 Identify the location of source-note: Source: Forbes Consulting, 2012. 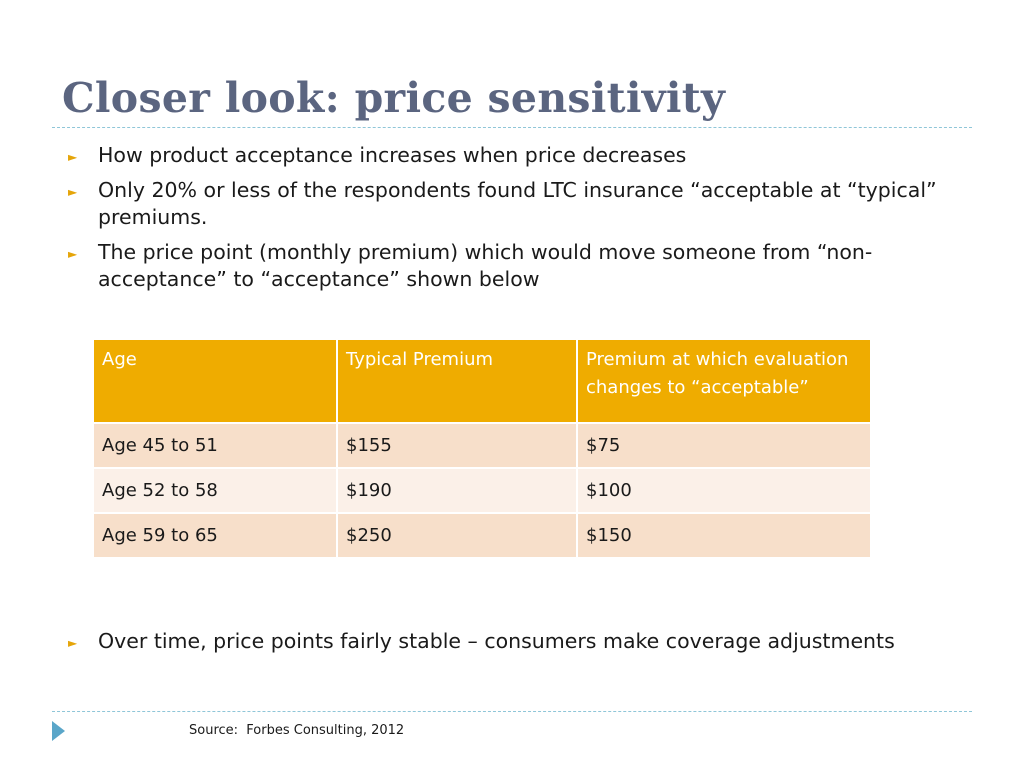
(297, 730).